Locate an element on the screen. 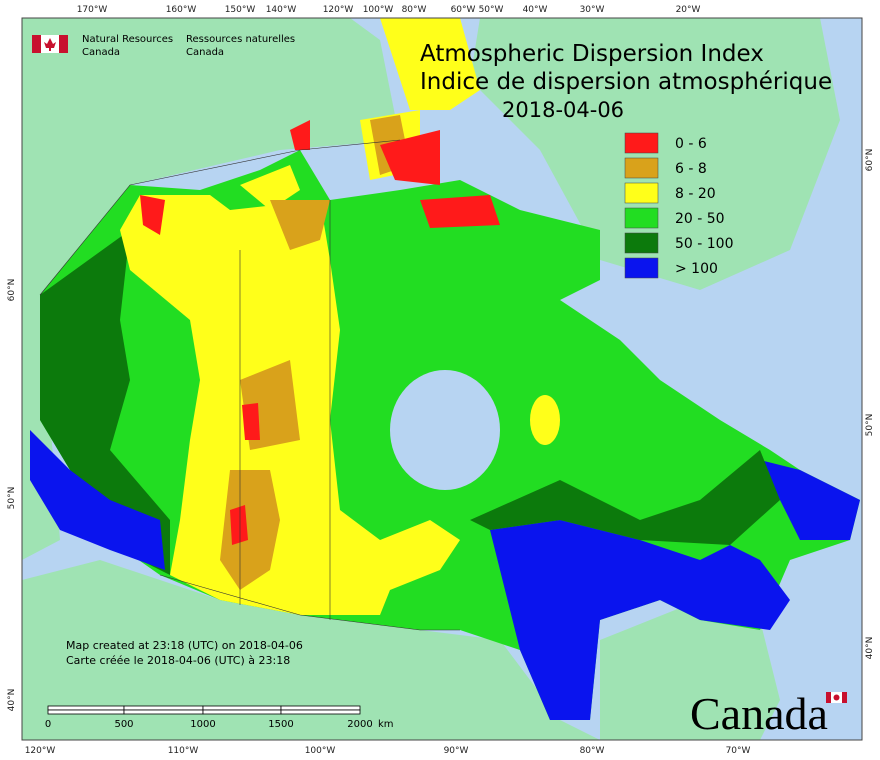 The image size is (880, 760). scale-label: 500 is located at coordinates (123, 724).